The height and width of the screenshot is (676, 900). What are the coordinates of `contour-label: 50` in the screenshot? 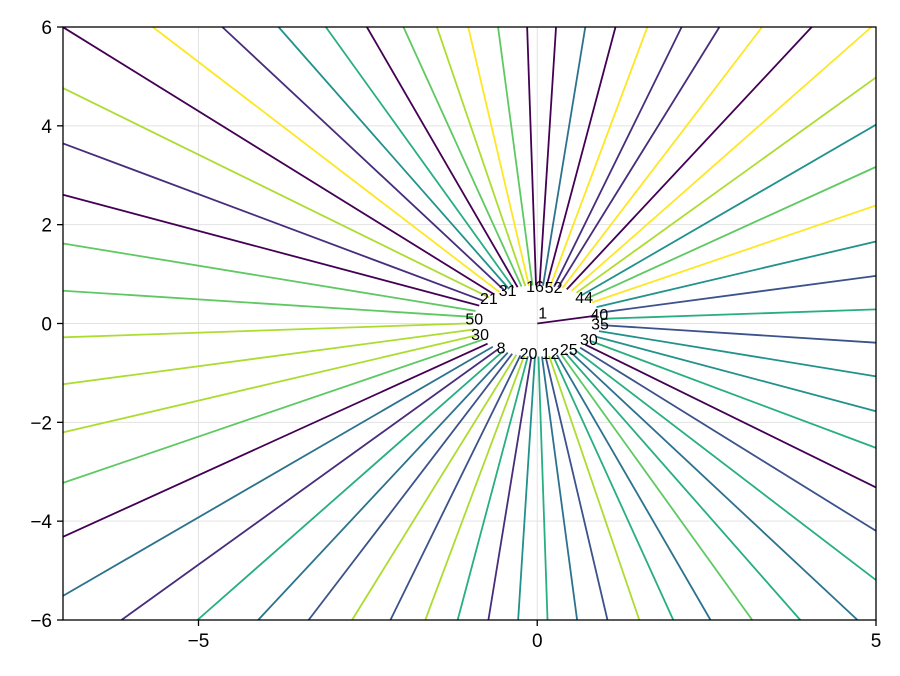 It's located at (474, 320).